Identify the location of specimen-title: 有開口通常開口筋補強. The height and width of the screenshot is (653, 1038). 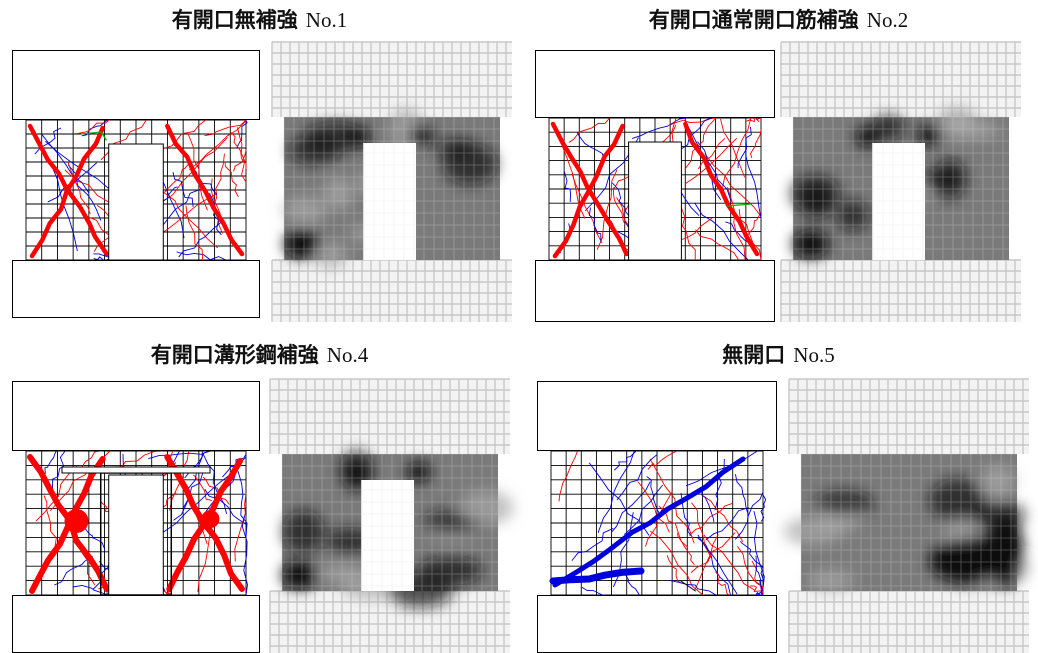
(753, 20).